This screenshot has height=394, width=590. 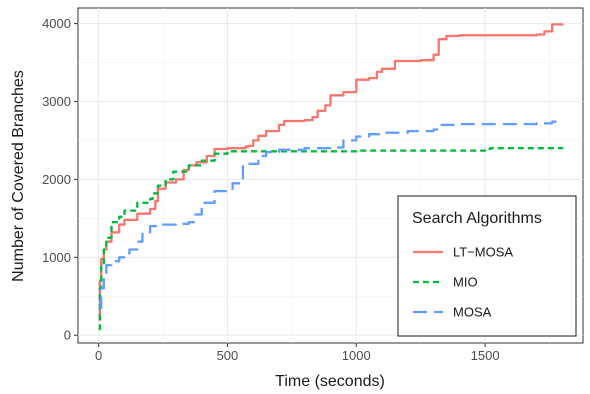 What do you see at coordinates (297, 353) in the screenshot?
I see `x-axis-ticks: 0 500 1000 1500` at bounding box center [297, 353].